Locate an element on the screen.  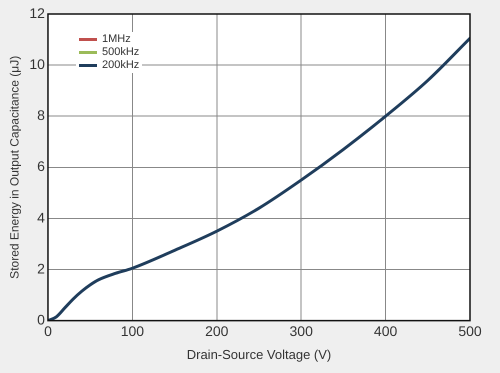
legend-label: 200kHz is located at coordinates (121, 65).